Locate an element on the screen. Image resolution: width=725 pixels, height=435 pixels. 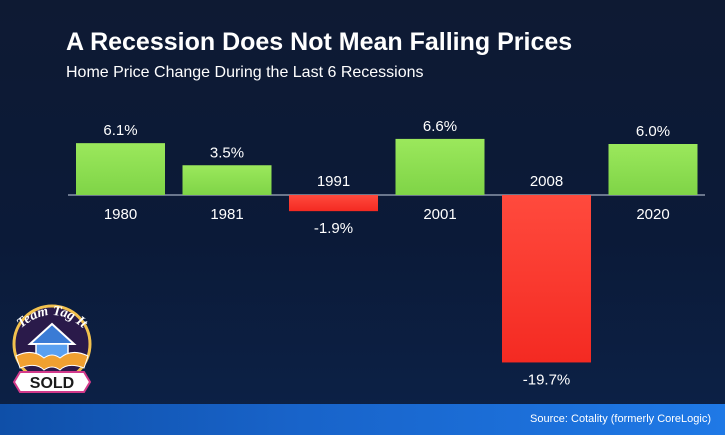
value-label-2008: -19.7% is located at coordinates (547, 379).